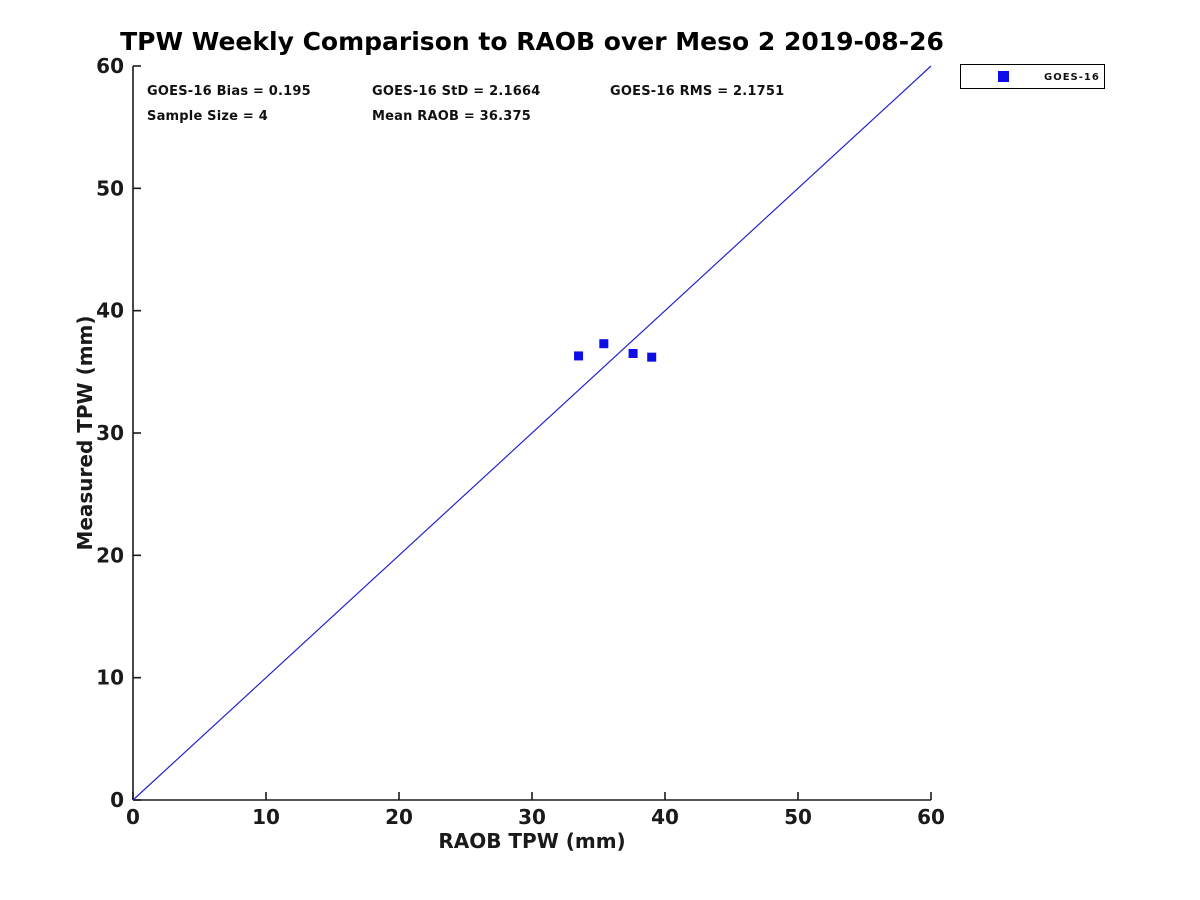 This screenshot has width=1200, height=900. Describe the element at coordinates (117, 800) in the screenshot. I see `y-tick-label-0: 0` at that location.